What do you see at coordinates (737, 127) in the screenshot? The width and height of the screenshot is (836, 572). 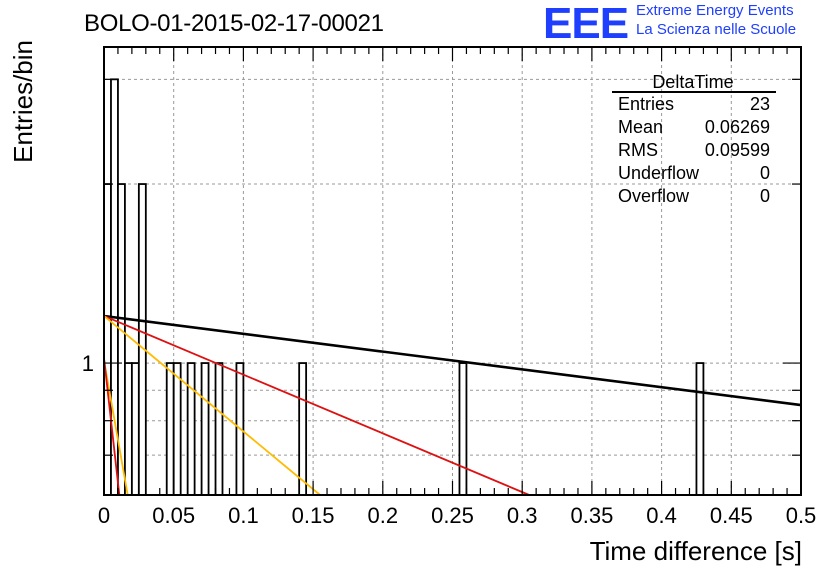 I see `stats-row-value: 0.06269` at bounding box center [737, 127].